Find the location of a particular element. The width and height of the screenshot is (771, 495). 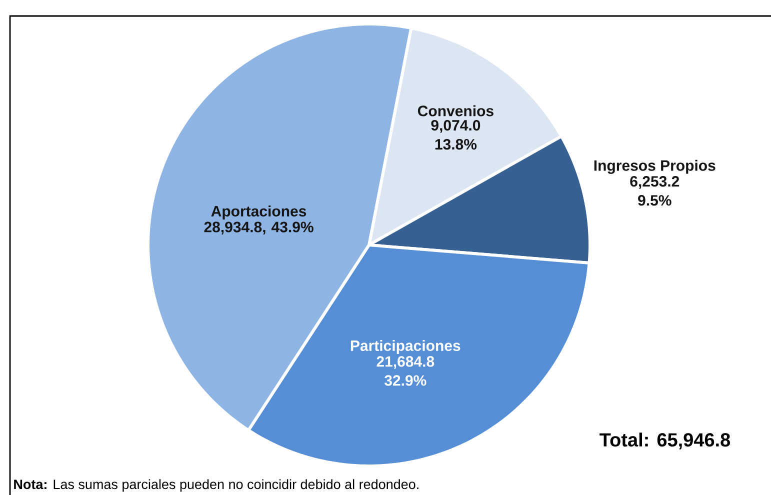

slice-label: Convenios is located at coordinates (456, 110).